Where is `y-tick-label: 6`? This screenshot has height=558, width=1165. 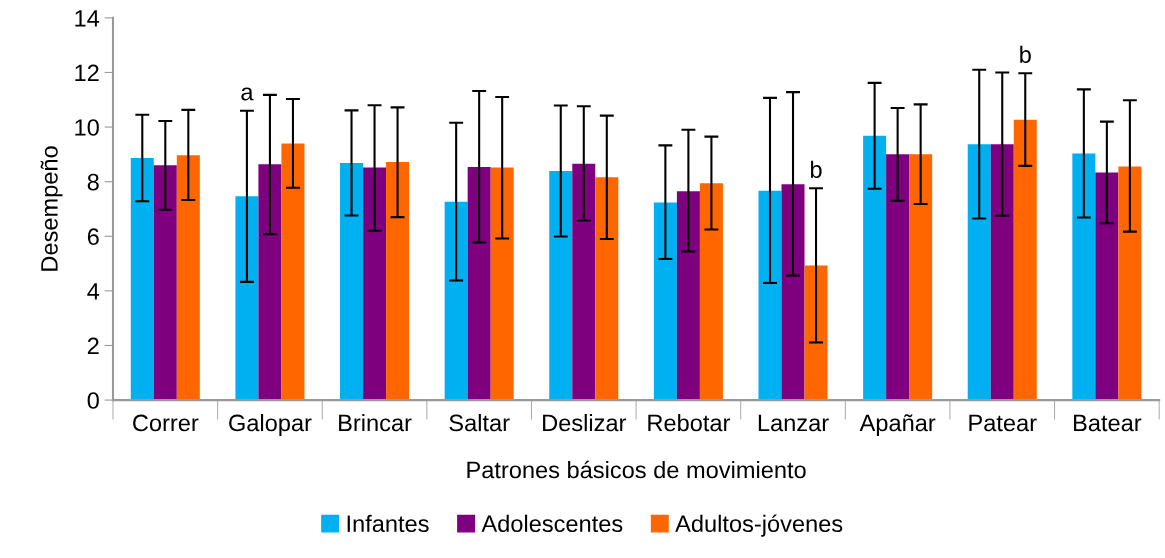
y-tick-label: 6 is located at coordinates (93, 237).